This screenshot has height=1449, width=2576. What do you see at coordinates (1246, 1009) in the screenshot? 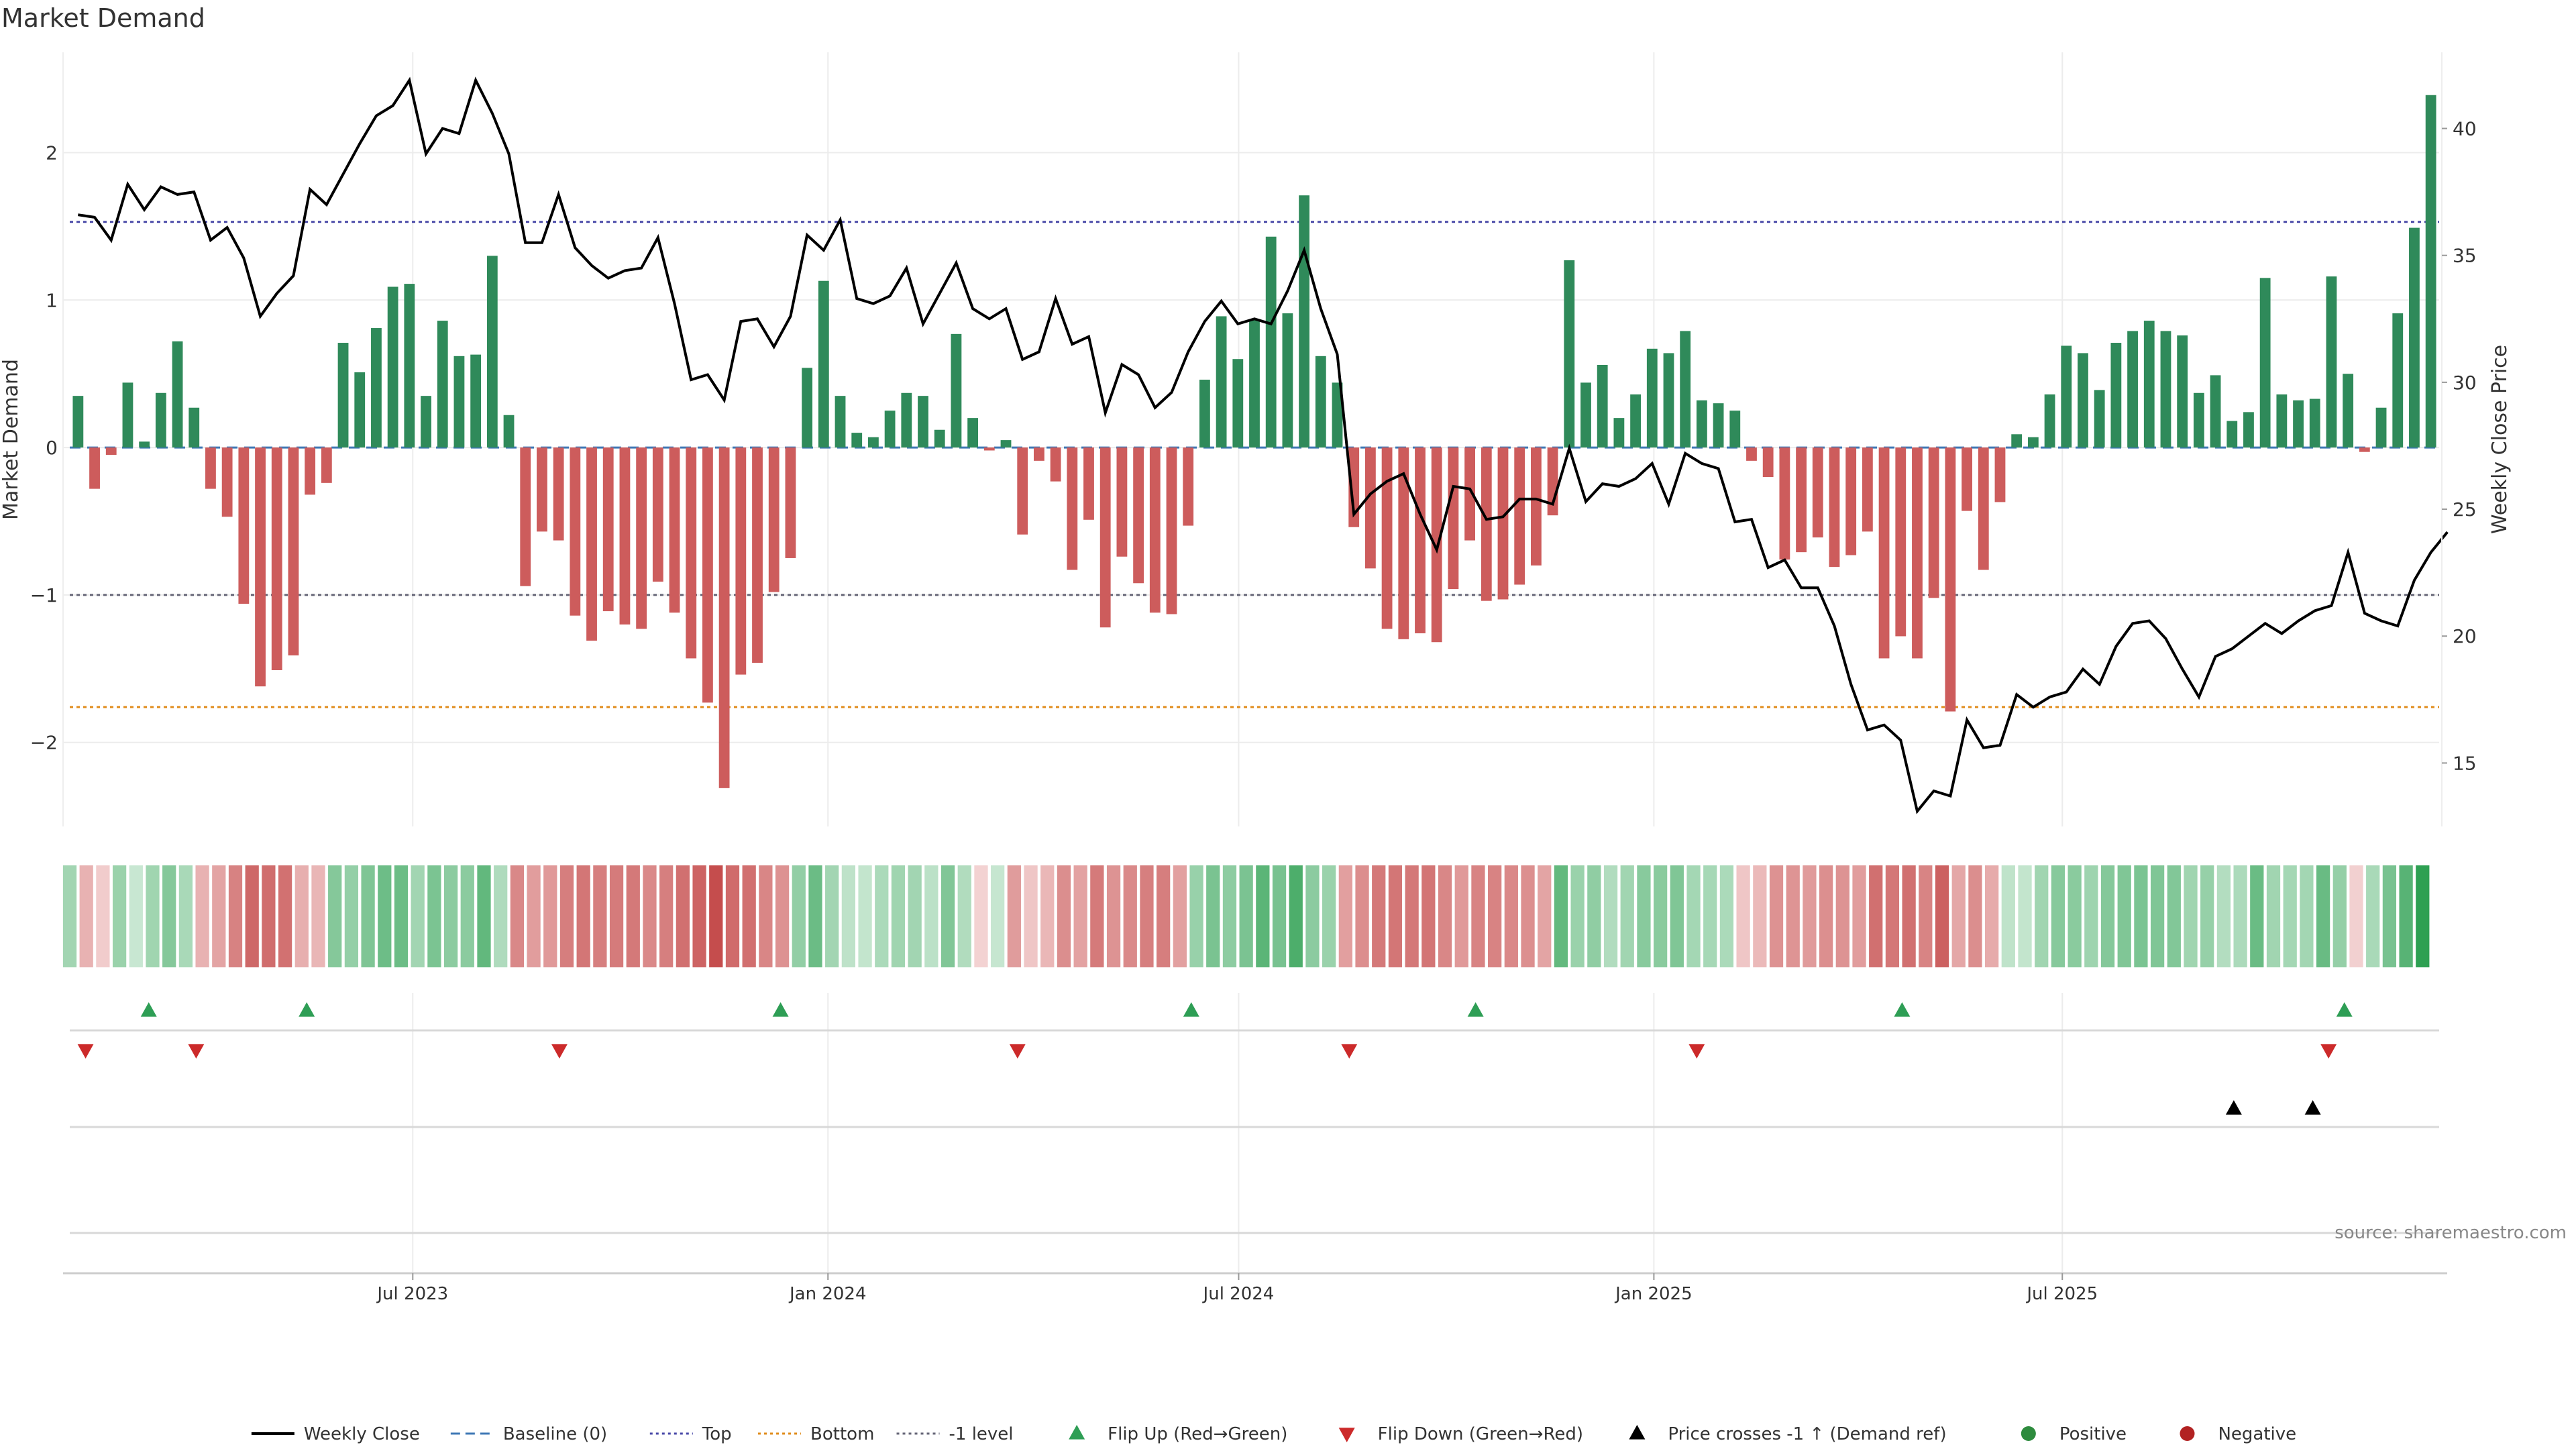
I see `flip-up-markers` at bounding box center [1246, 1009].